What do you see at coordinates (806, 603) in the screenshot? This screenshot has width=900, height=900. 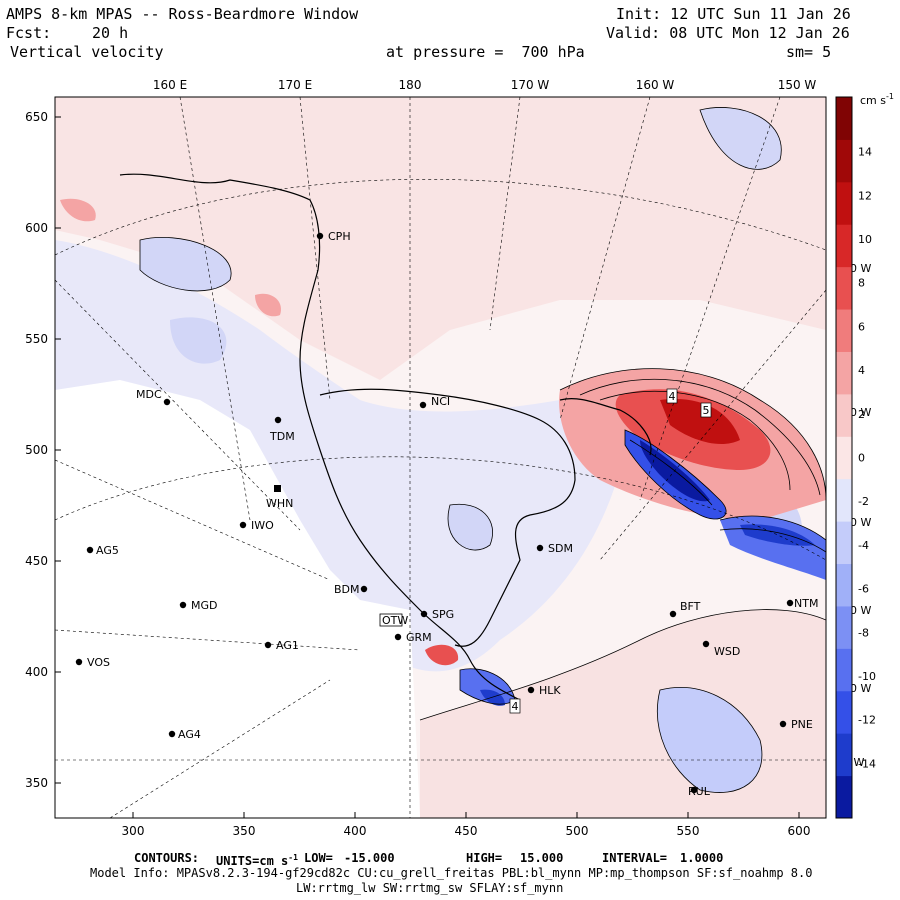 I see `station-label: NTM` at bounding box center [806, 603].